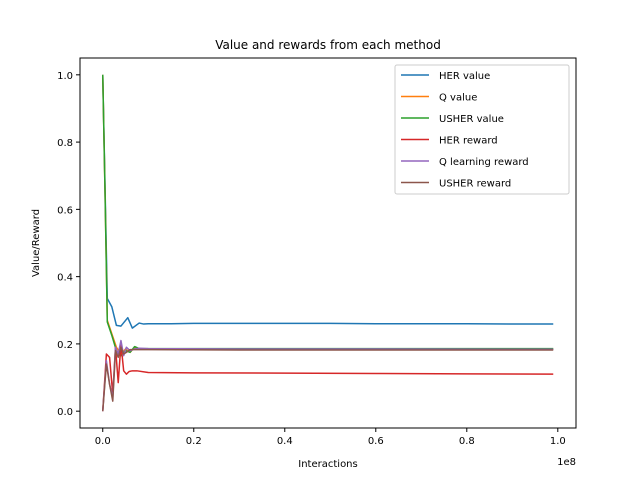 Image resolution: width=640 pixels, height=480 pixels. What do you see at coordinates (327, 464) in the screenshot?
I see `x-axis-title: Interactions` at bounding box center [327, 464].